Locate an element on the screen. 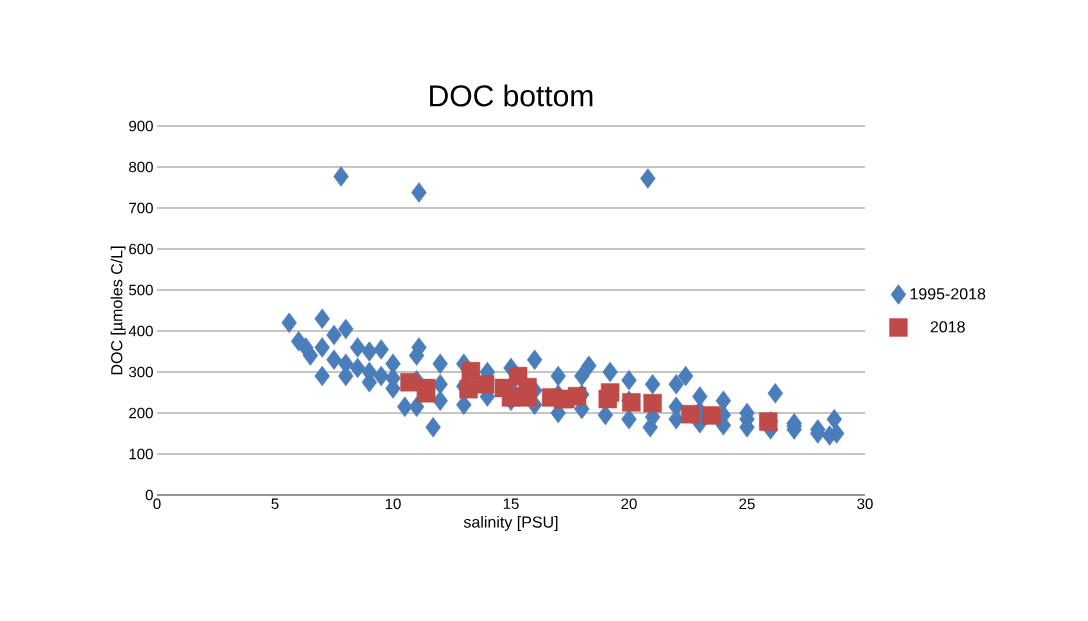 The height and width of the screenshot is (621, 1088). x-tick-label: 30 is located at coordinates (865, 504).